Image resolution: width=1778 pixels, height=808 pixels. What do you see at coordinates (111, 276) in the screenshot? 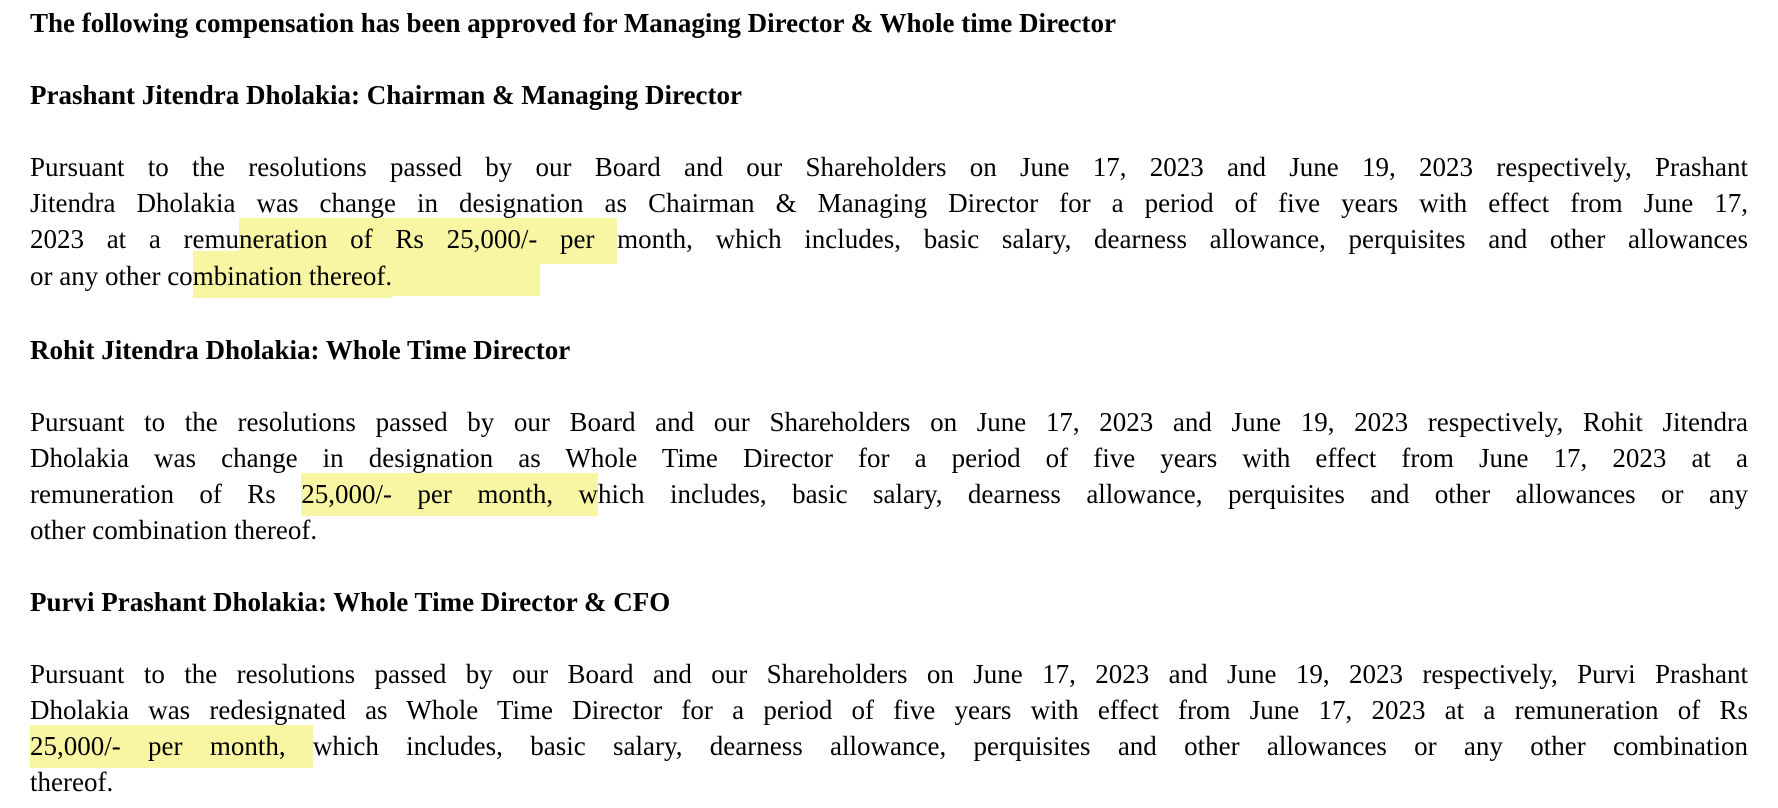
I see `line-text: or any other co` at bounding box center [111, 276].